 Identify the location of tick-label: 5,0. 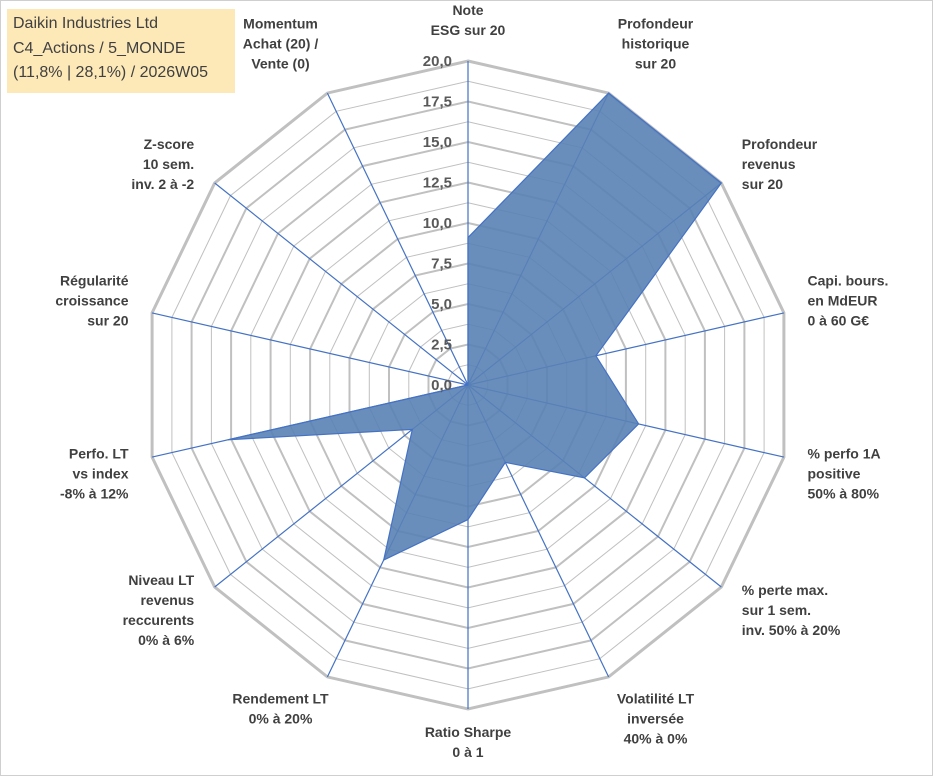
(441, 304).